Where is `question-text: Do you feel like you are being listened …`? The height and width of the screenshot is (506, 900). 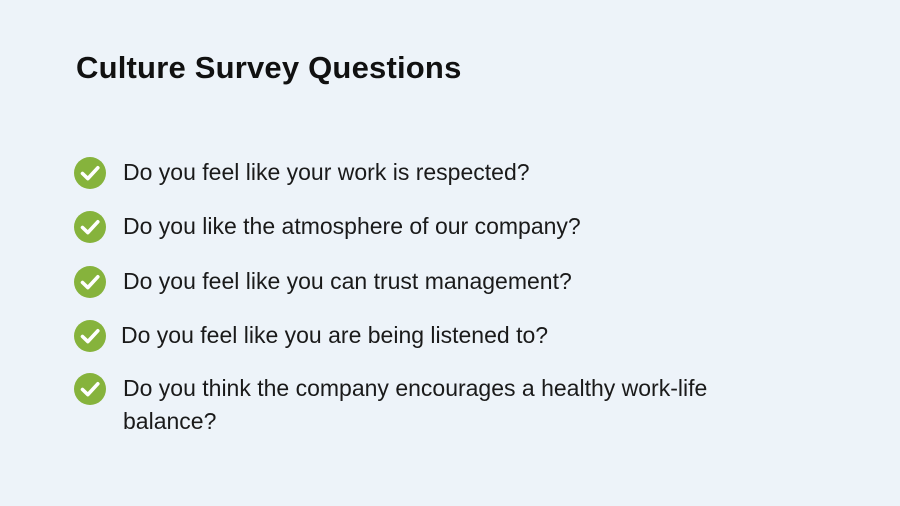 question-text: Do you feel like you are being listened … is located at coordinates (335, 335).